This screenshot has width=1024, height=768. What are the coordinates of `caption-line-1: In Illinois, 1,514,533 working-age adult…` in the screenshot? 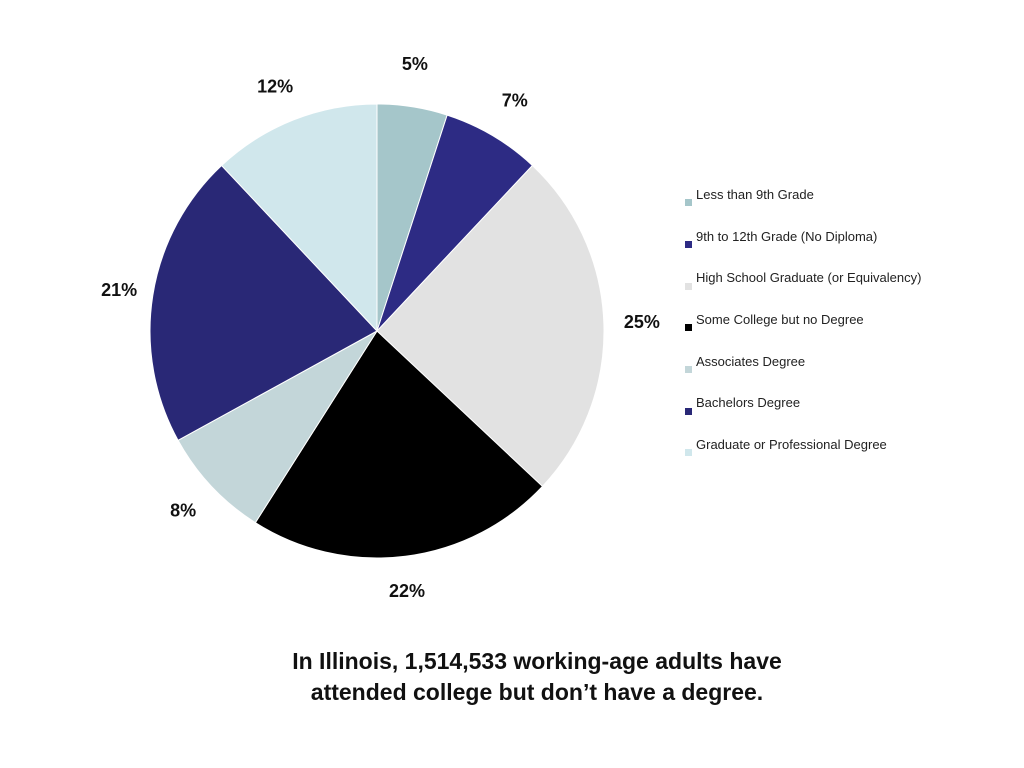 It's located at (537, 661).